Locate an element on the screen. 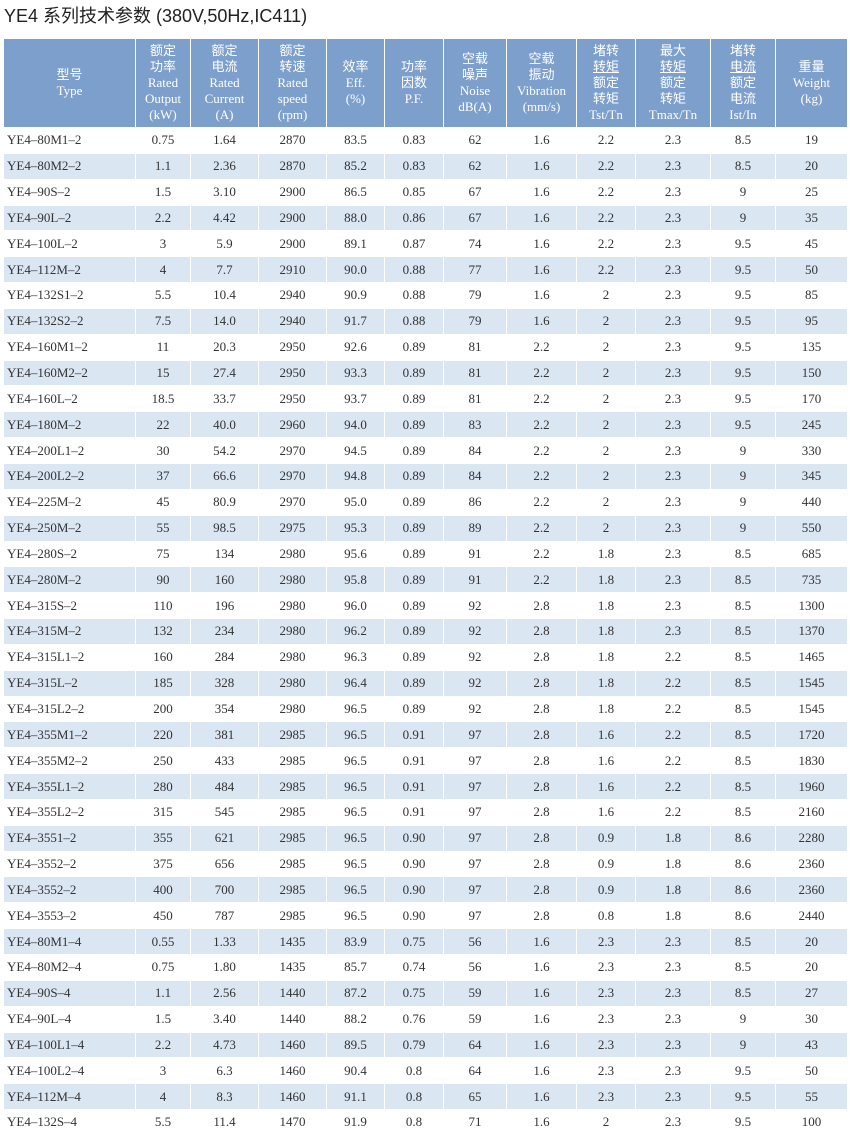 The height and width of the screenshot is (1141, 850). value-cell: 30 is located at coordinates (811, 1019).